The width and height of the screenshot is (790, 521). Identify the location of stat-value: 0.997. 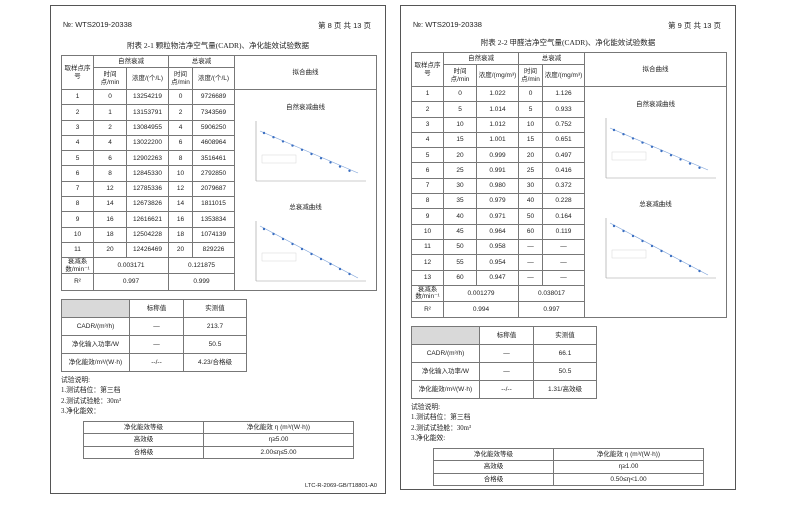
(131, 282).